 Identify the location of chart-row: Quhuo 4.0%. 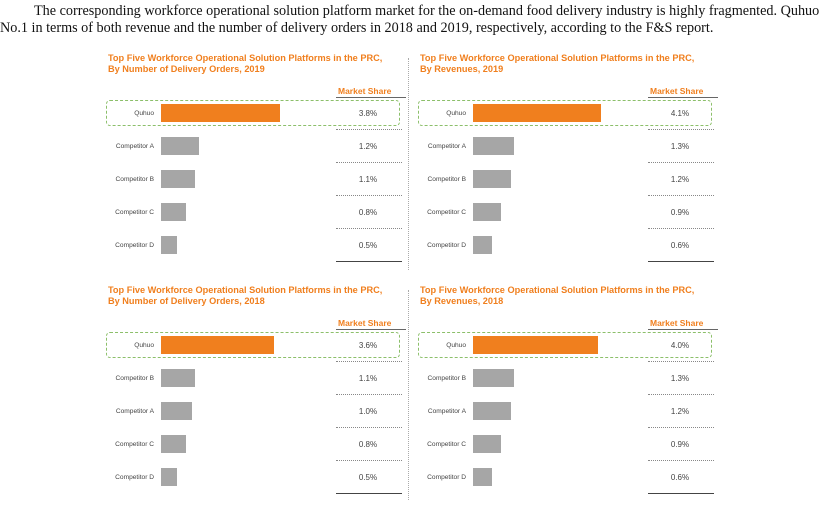
(568, 349).